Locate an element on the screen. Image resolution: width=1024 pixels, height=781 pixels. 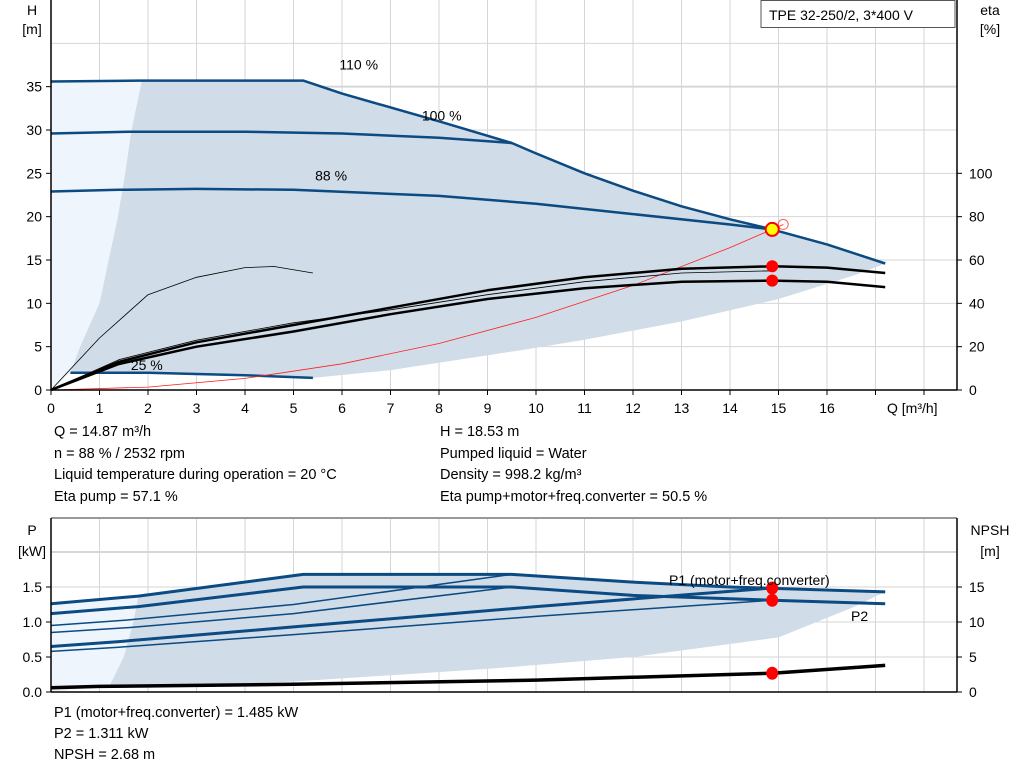
y-tick-label-left: 25 is located at coordinates (34, 173).